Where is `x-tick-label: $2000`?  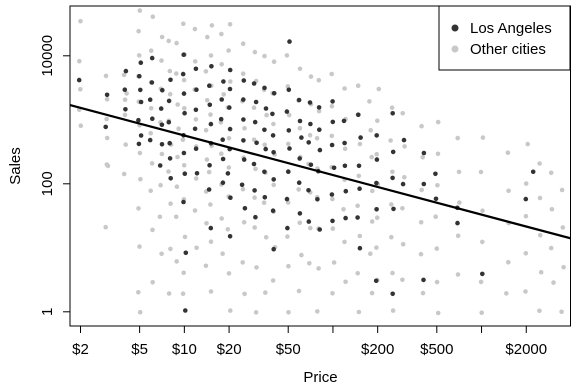 x-tick-label: $2000 is located at coordinates (526, 349).